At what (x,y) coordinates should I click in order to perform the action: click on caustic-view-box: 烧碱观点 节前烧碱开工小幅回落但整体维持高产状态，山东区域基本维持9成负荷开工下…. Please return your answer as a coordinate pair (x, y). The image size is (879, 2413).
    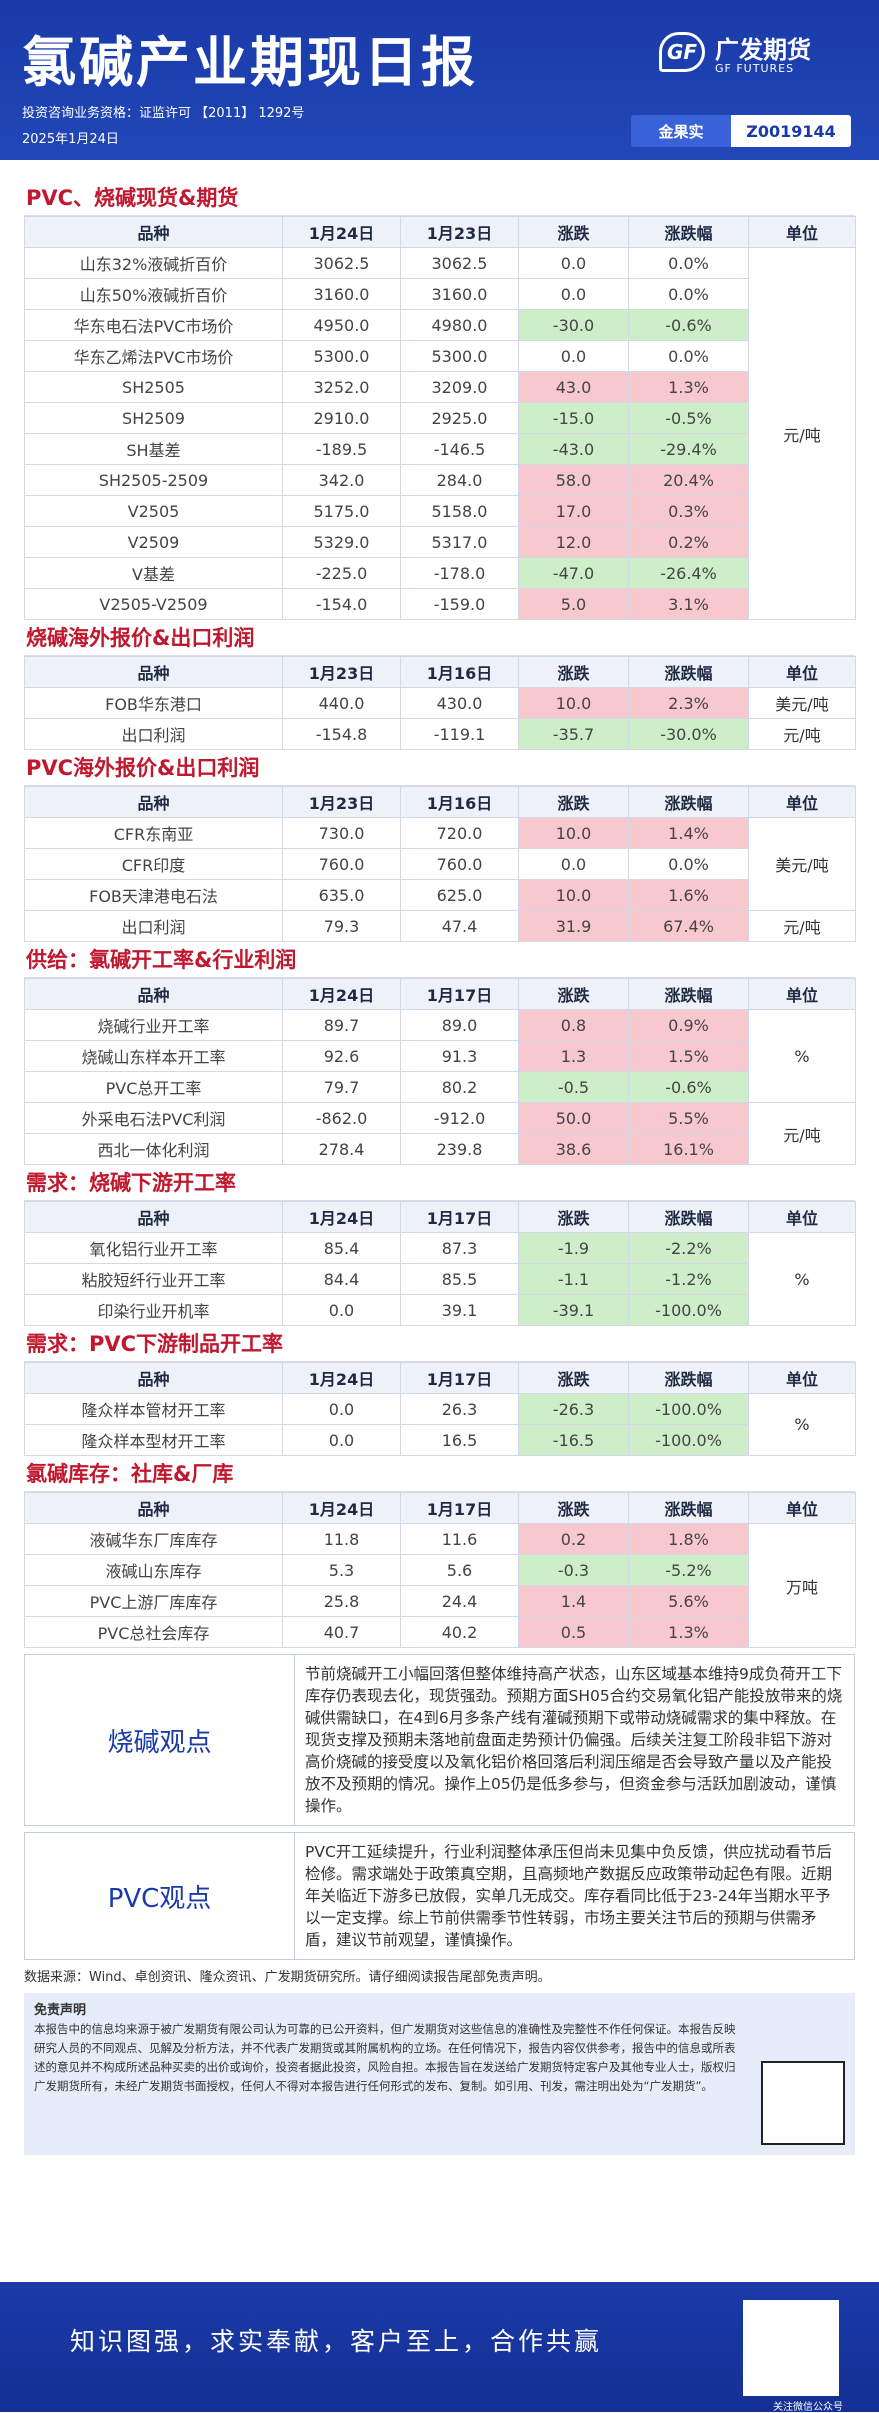
    Looking at the image, I should click on (439, 1740).